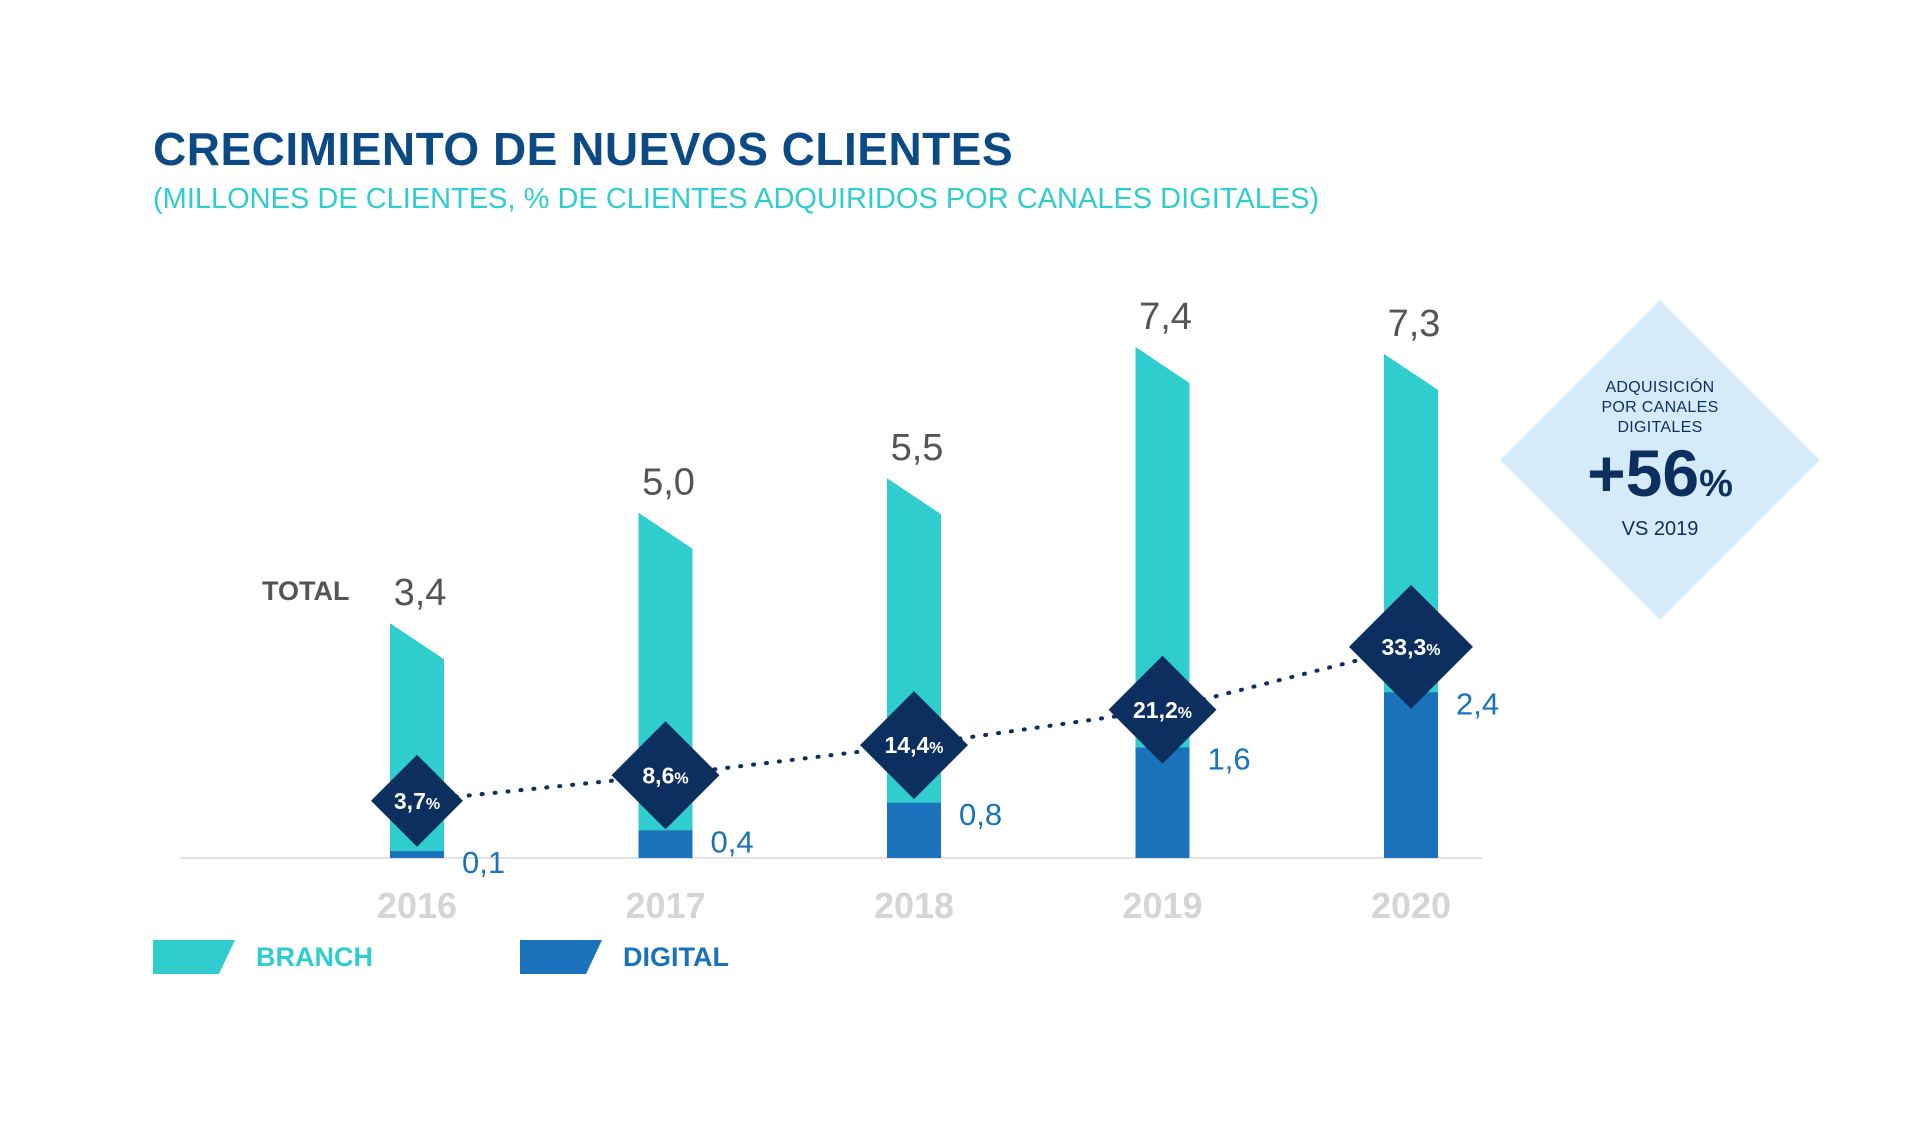  What do you see at coordinates (420, 593) in the screenshot?
I see `total-value-label: 3,4` at bounding box center [420, 593].